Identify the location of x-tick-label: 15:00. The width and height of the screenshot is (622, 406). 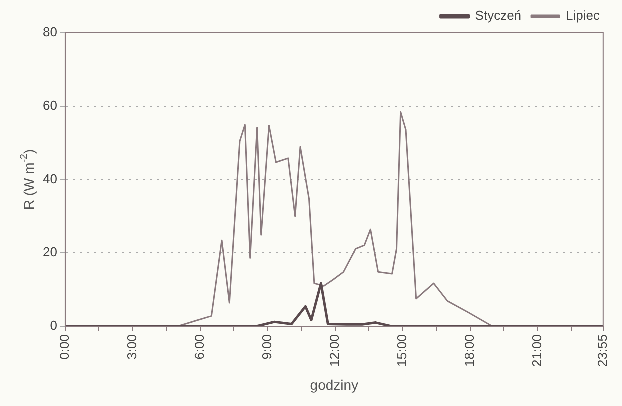
(402, 351).